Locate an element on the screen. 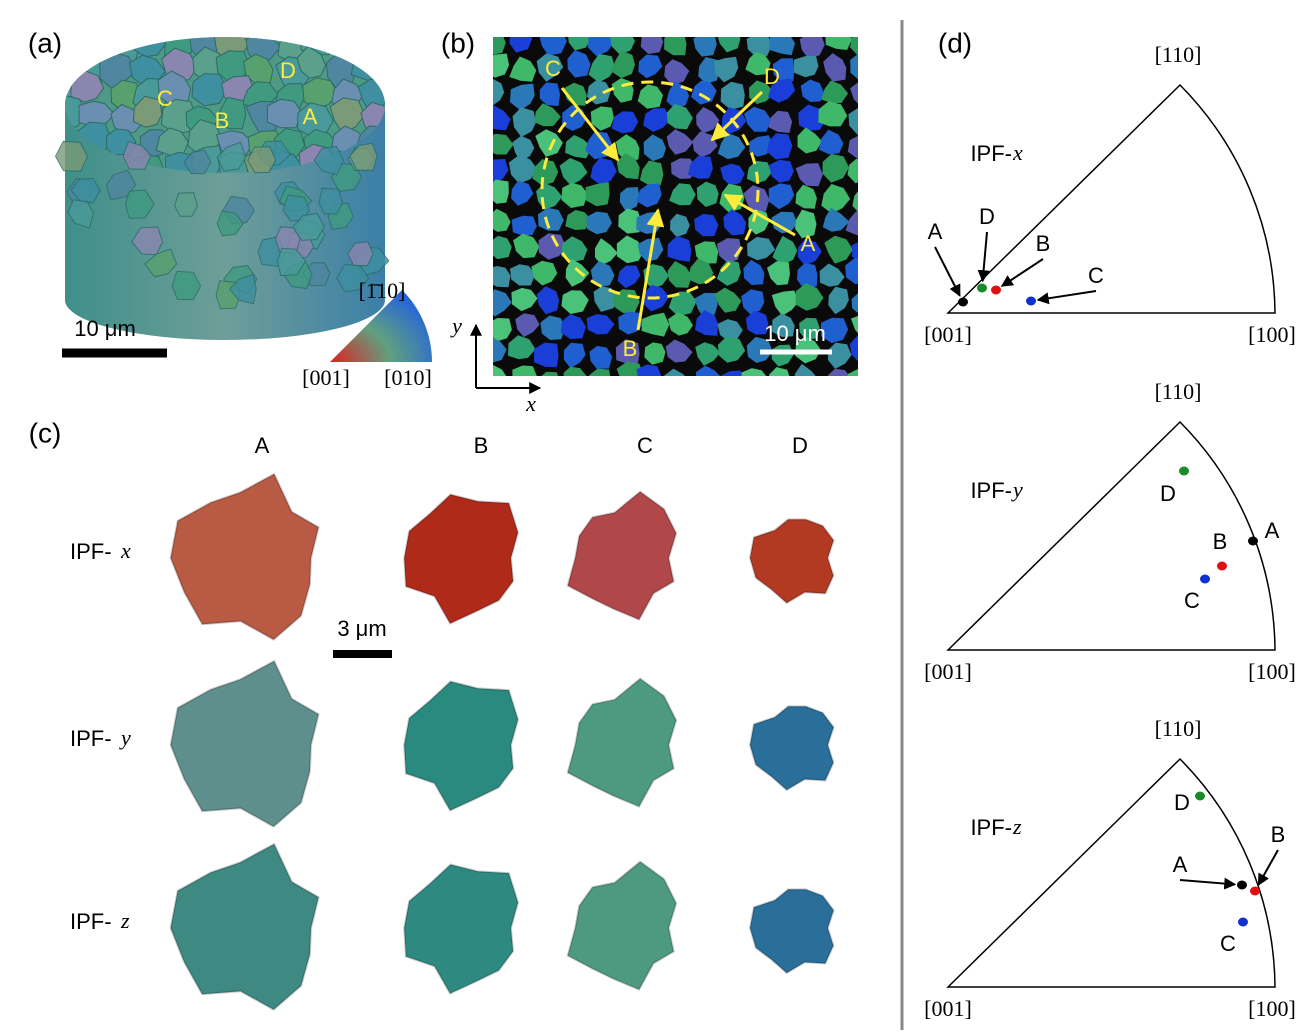 The image size is (1308, 1034). key-label: [010] is located at coordinates (408, 377).